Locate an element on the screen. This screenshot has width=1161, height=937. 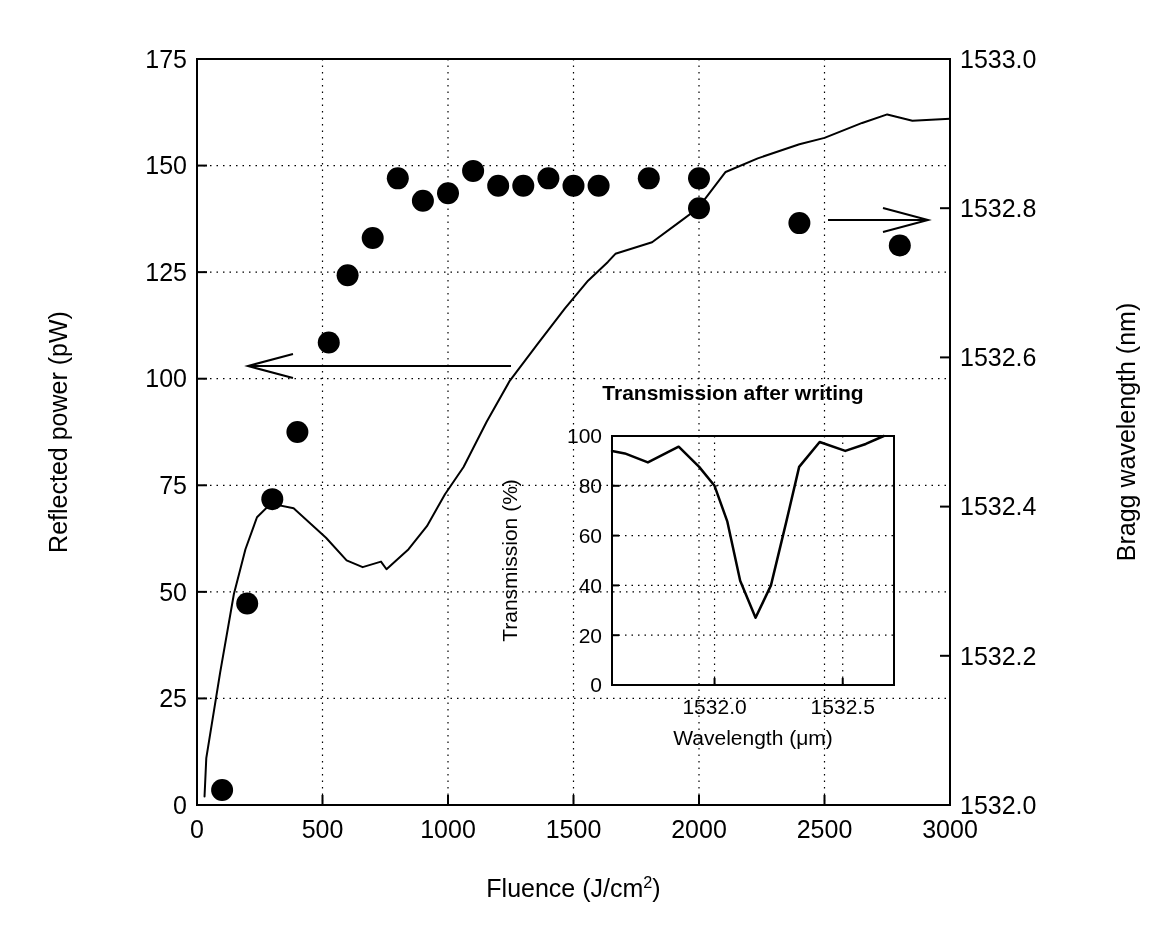
x-tick-label: 2000 is located at coordinates (699, 829).